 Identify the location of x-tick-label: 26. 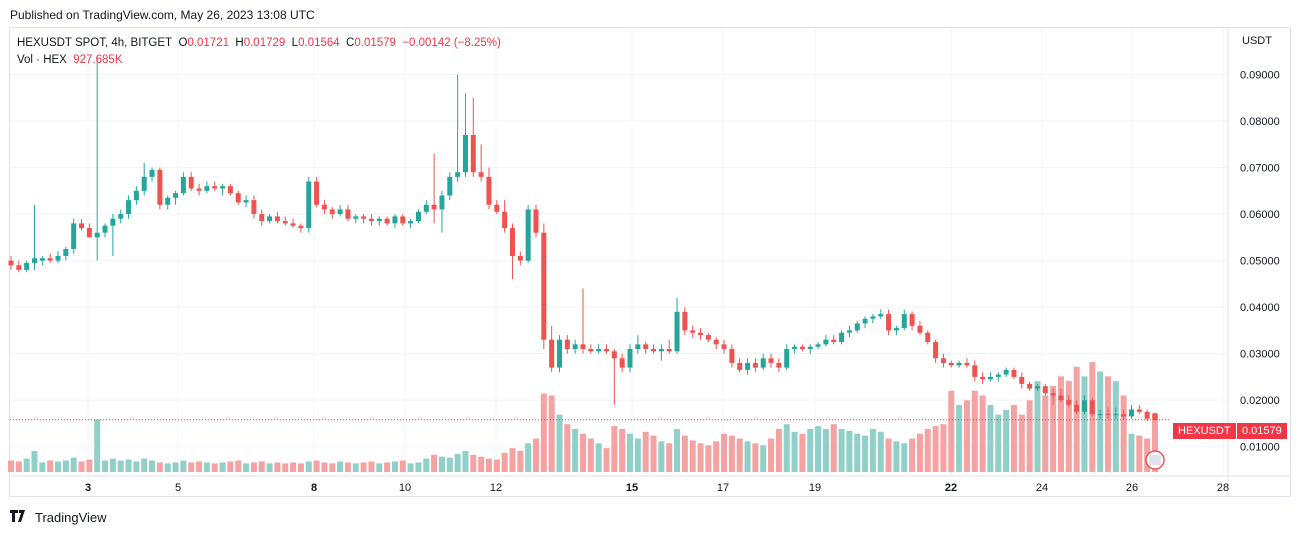
(1132, 488).